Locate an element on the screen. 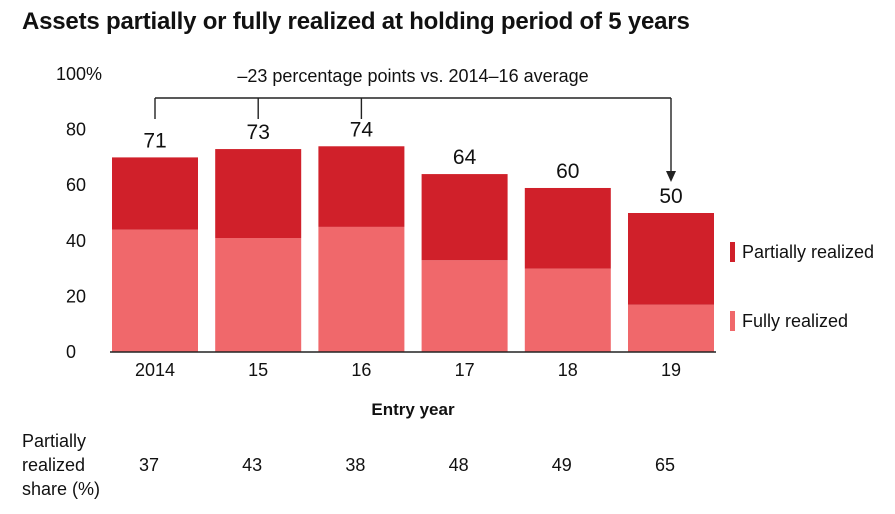 This screenshot has height=514, width=895. y-tick-label: 80 is located at coordinates (76, 130).